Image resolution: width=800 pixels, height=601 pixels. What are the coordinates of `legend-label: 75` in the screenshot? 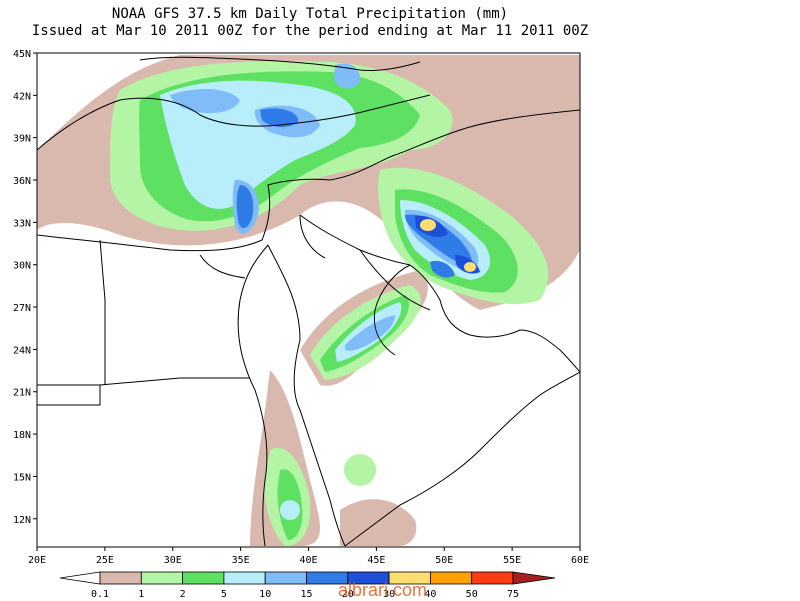 It's located at (513, 594).